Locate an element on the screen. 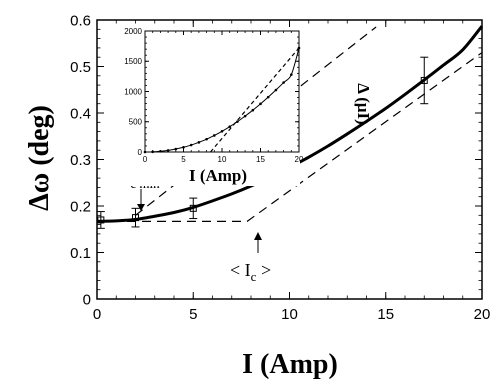  annotation-ic-mean: < Ic > is located at coordinates (250, 258).